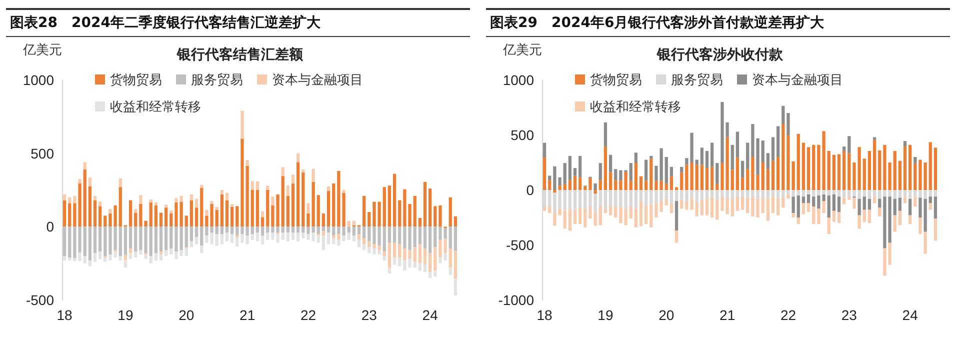 This screenshot has height=364, width=960. Describe the element at coordinates (544, 315) in the screenshot. I see `x-tick-label: 18` at that location.